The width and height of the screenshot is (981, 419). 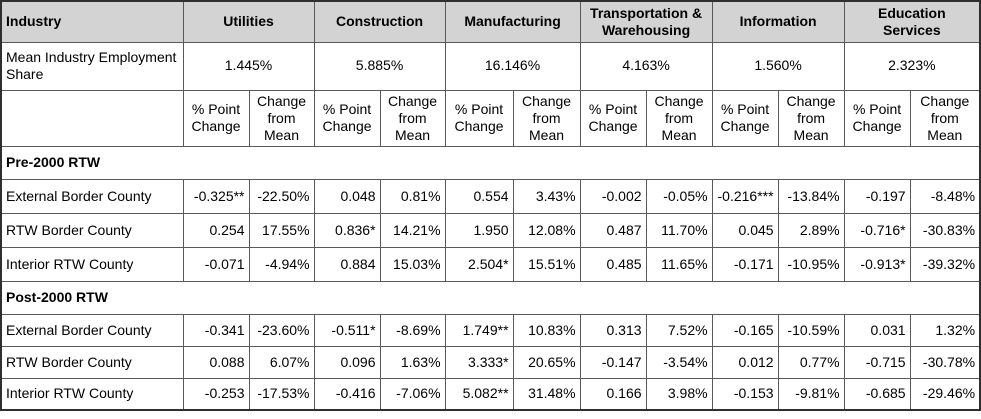 What do you see at coordinates (347, 362) in the screenshot?
I see `value-cell: 0.096` at bounding box center [347, 362].